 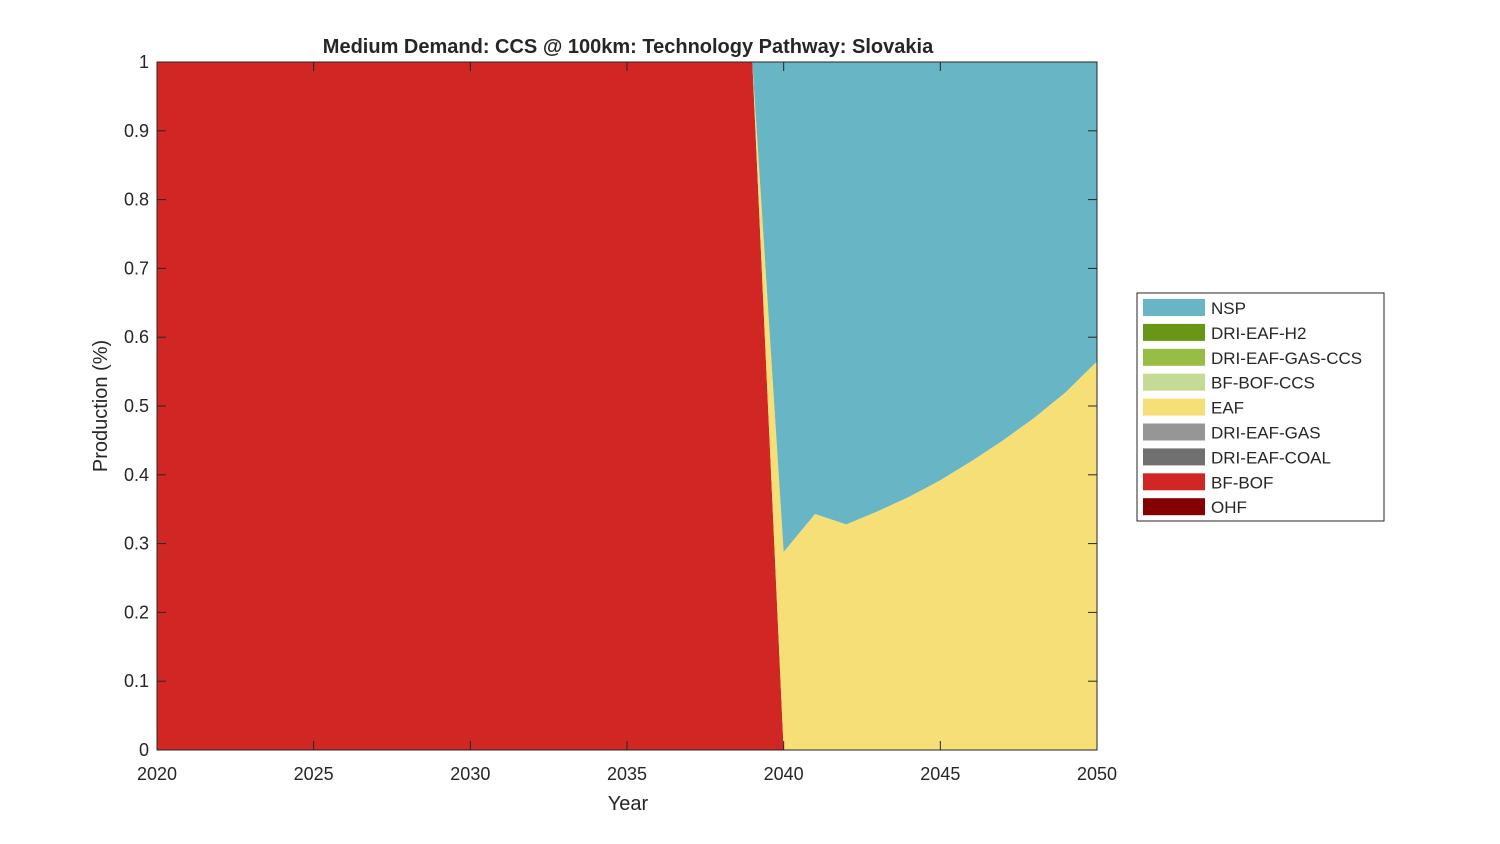 I want to click on y-tick-label: 0.8, so click(x=136, y=200).